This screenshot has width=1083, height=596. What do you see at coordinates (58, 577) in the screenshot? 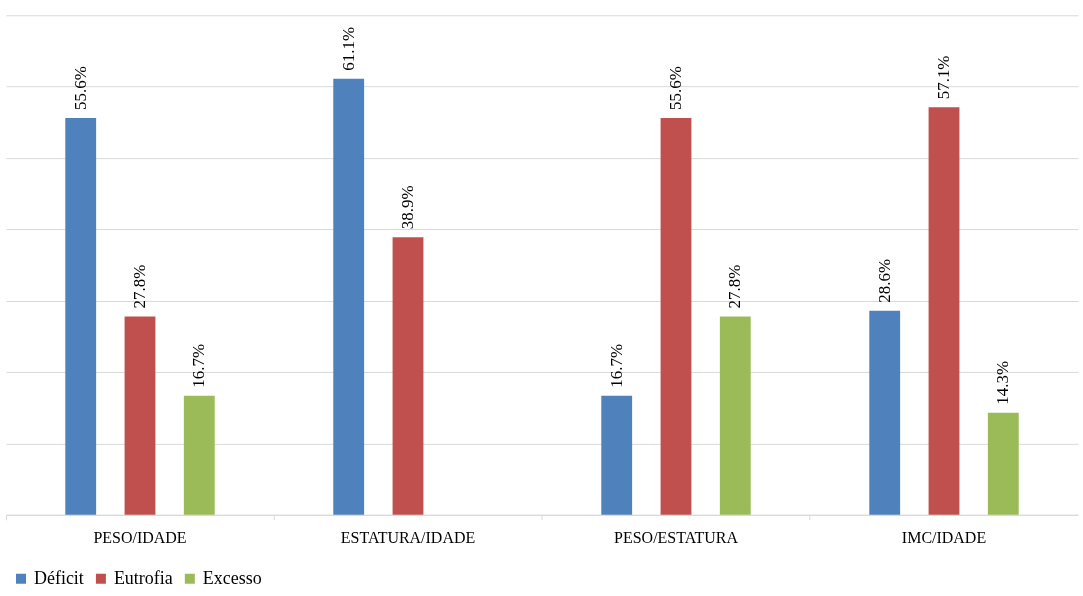
I see `legend-label: Déficit` at bounding box center [58, 577].